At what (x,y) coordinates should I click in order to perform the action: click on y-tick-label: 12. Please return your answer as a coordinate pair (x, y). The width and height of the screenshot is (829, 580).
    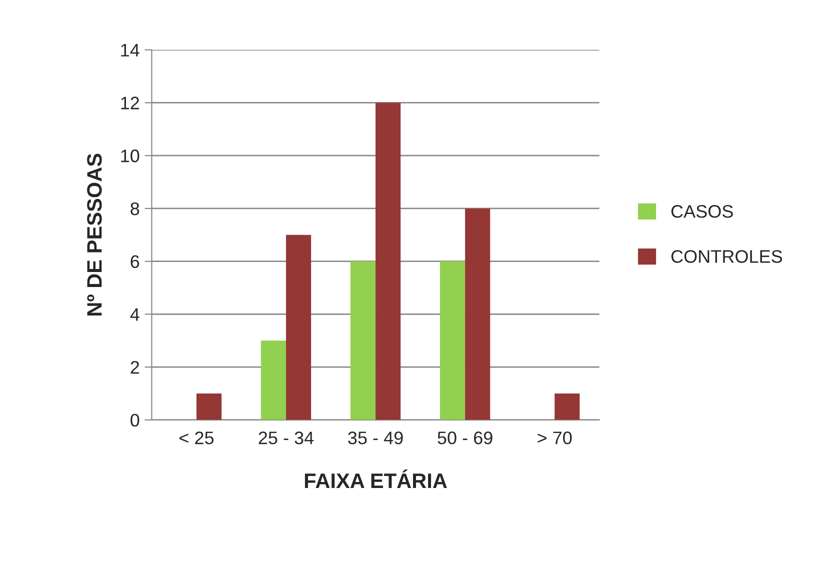
    Looking at the image, I should click on (130, 103).